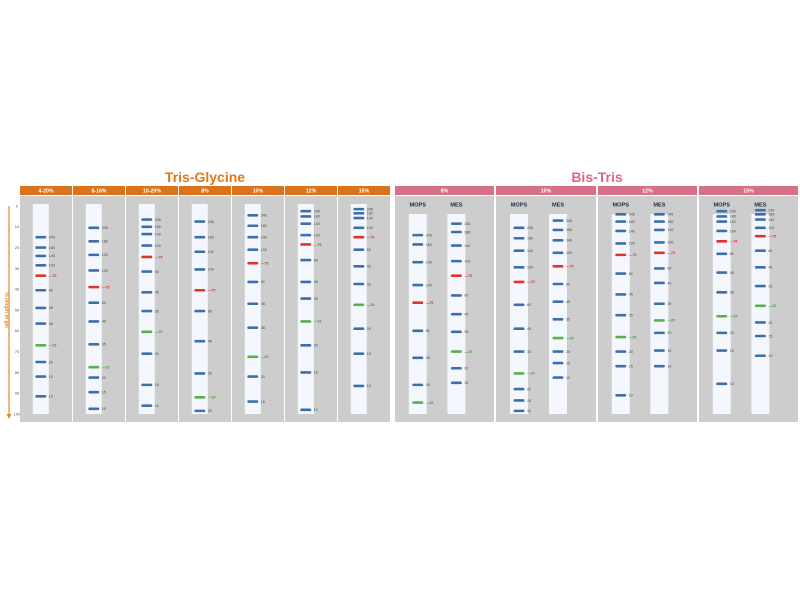 The image size is (800, 600). I want to click on group-title-bis-tris: Bis-Tris, so click(597, 177).